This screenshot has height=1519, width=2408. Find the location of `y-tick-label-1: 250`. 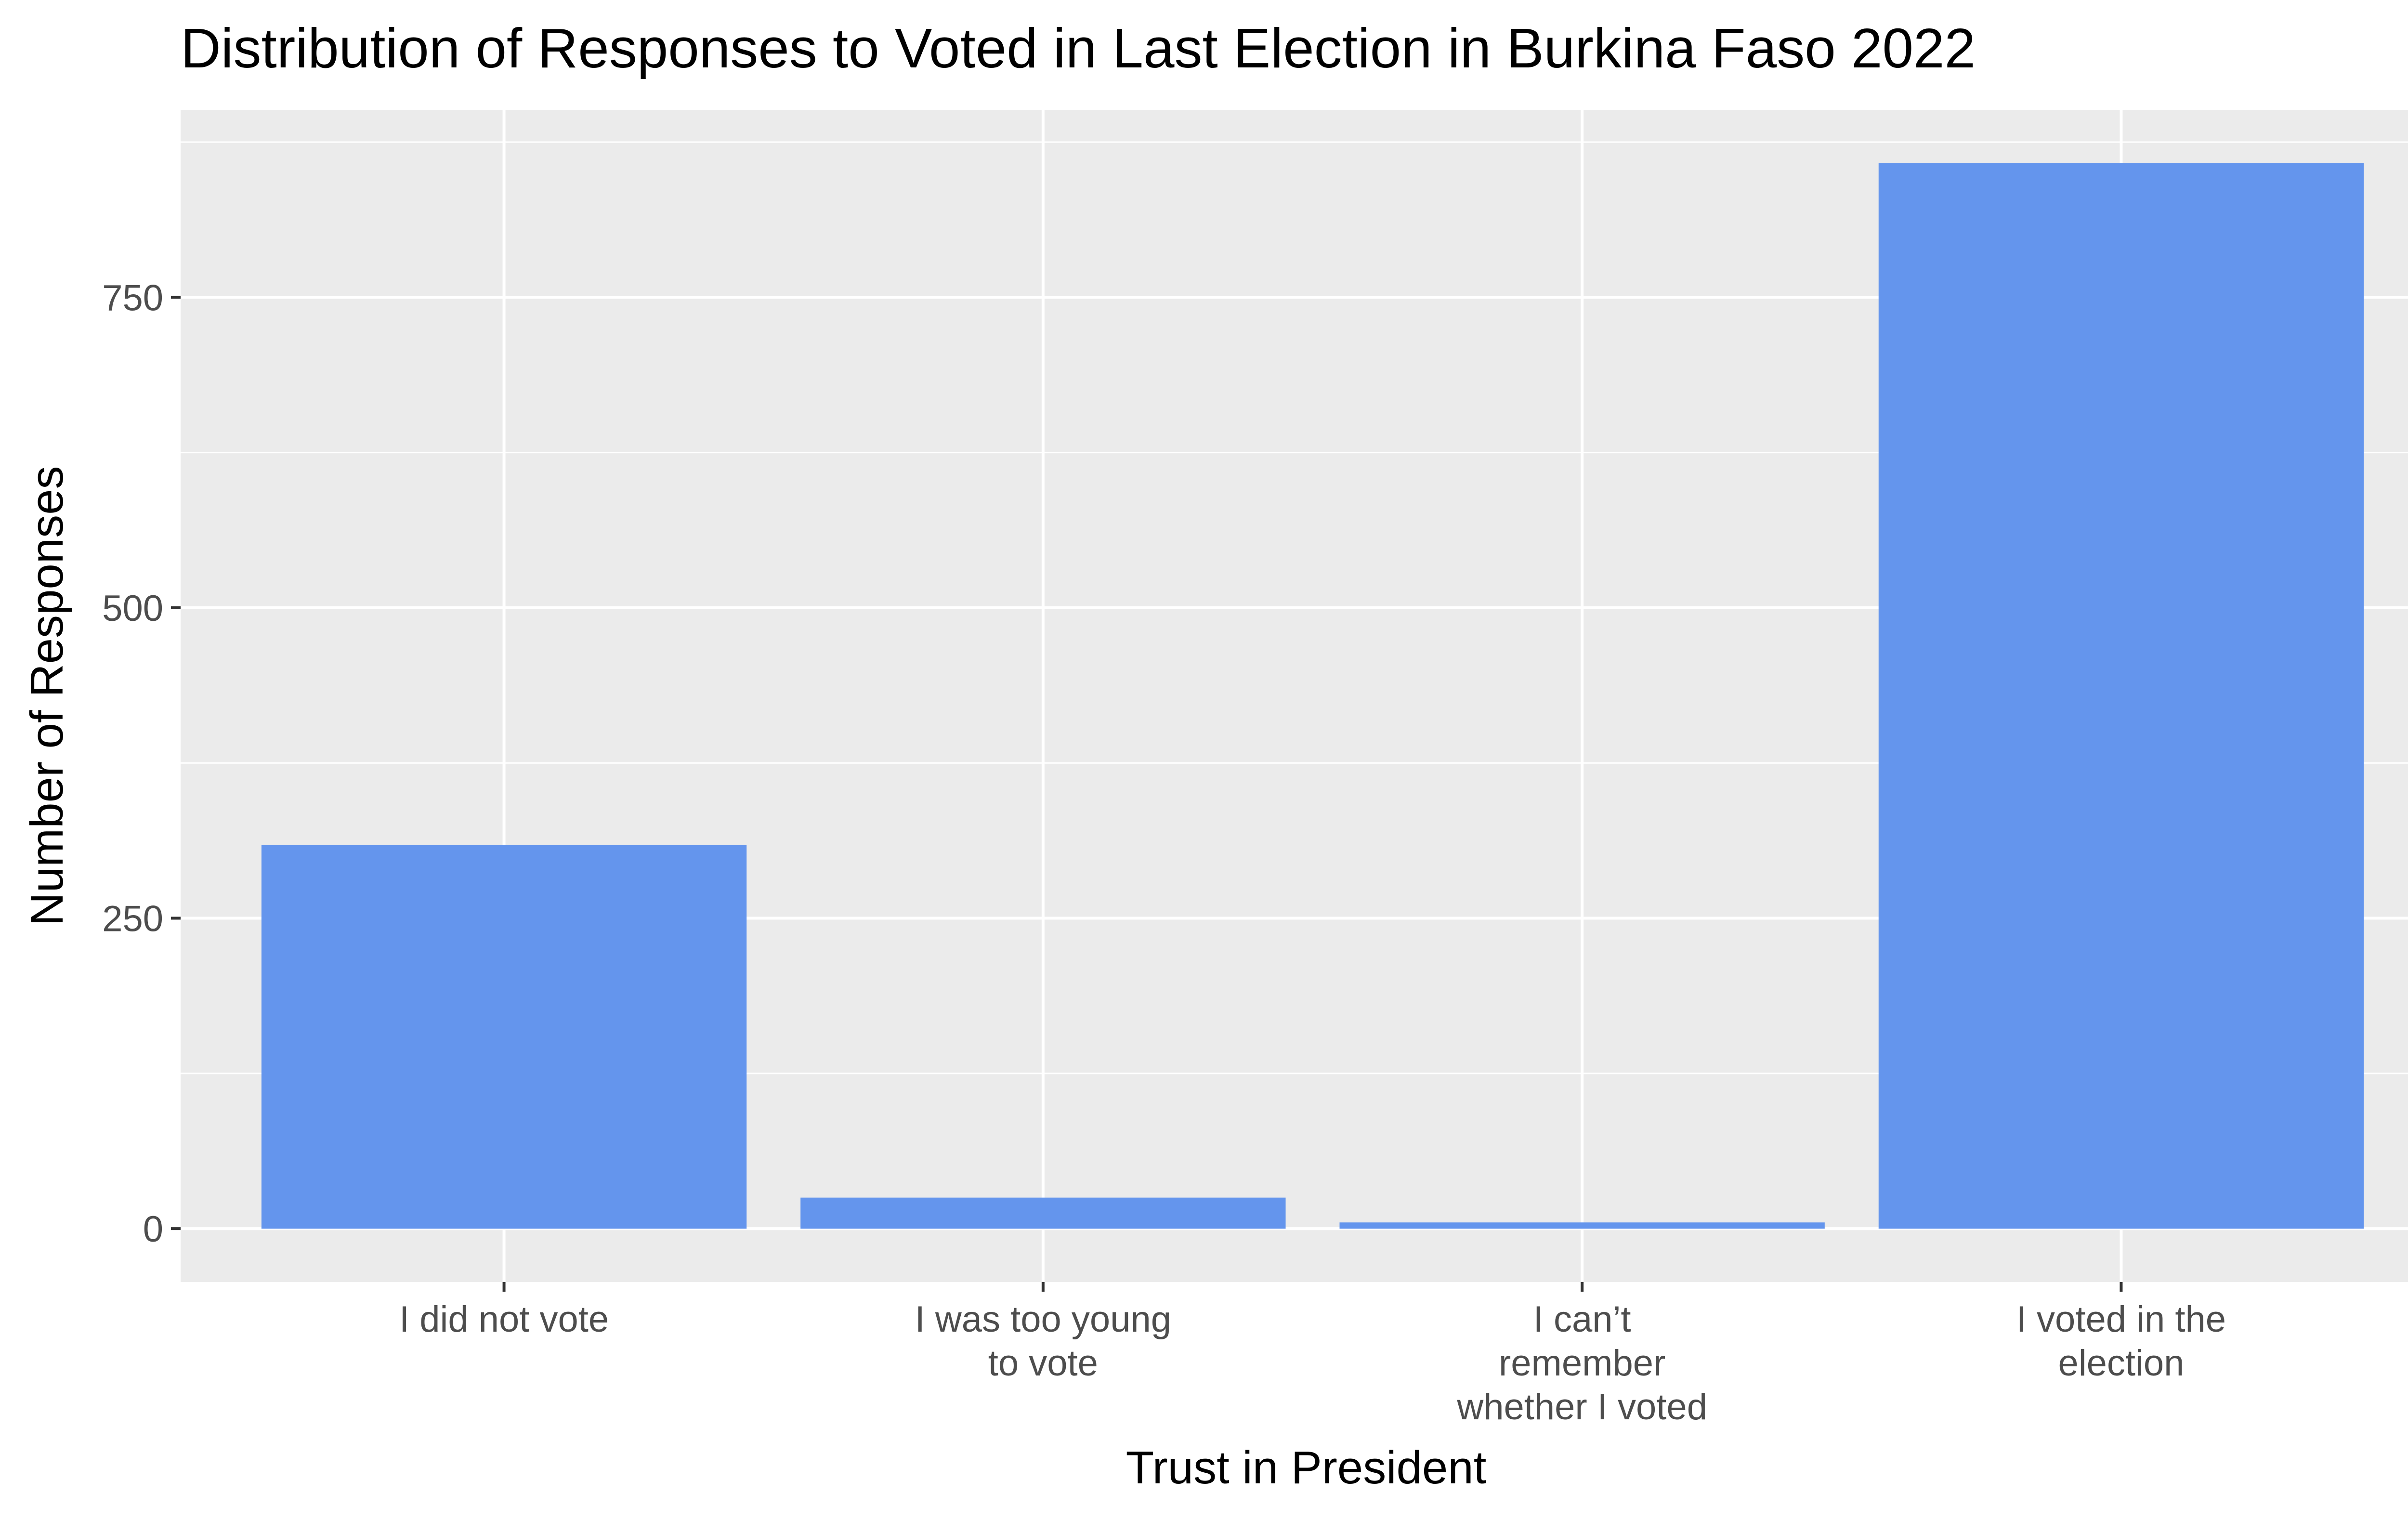

y-tick-label-1: 250 is located at coordinates (132, 919).